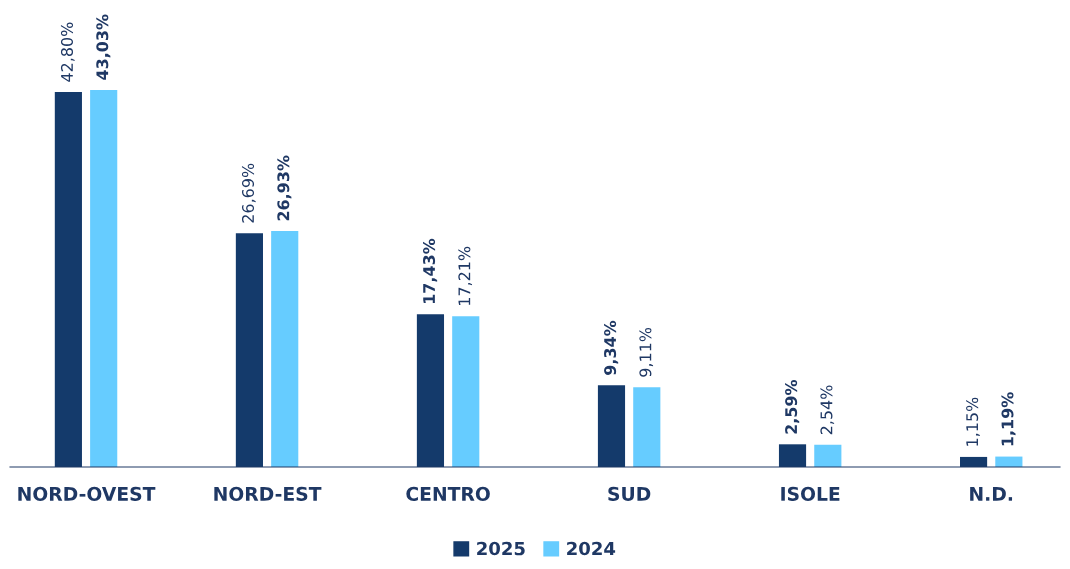  What do you see at coordinates (284, 188) in the screenshot?
I see `data-label: 26,93%` at bounding box center [284, 188].